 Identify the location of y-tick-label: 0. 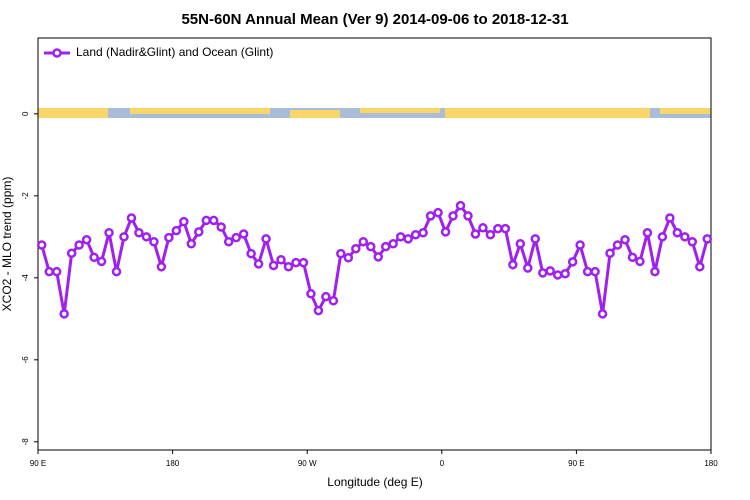
(25, 113).